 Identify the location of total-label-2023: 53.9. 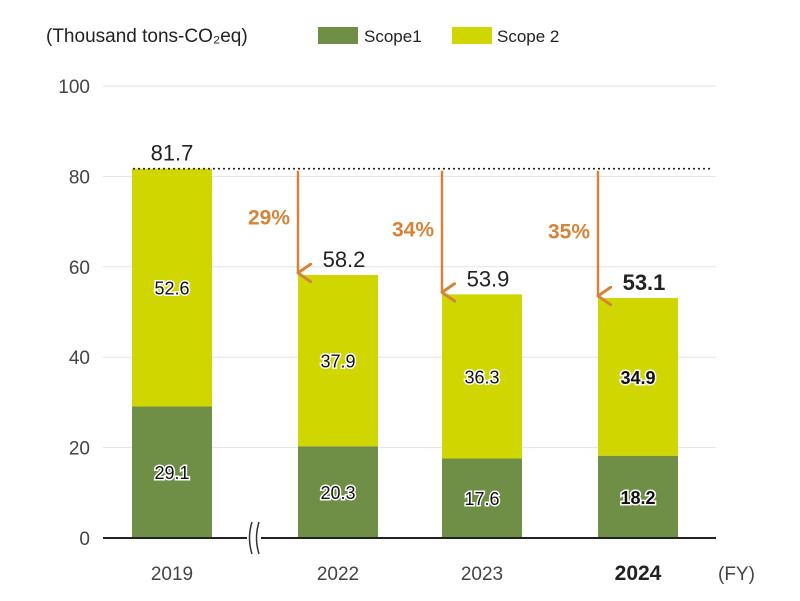
(488, 278).